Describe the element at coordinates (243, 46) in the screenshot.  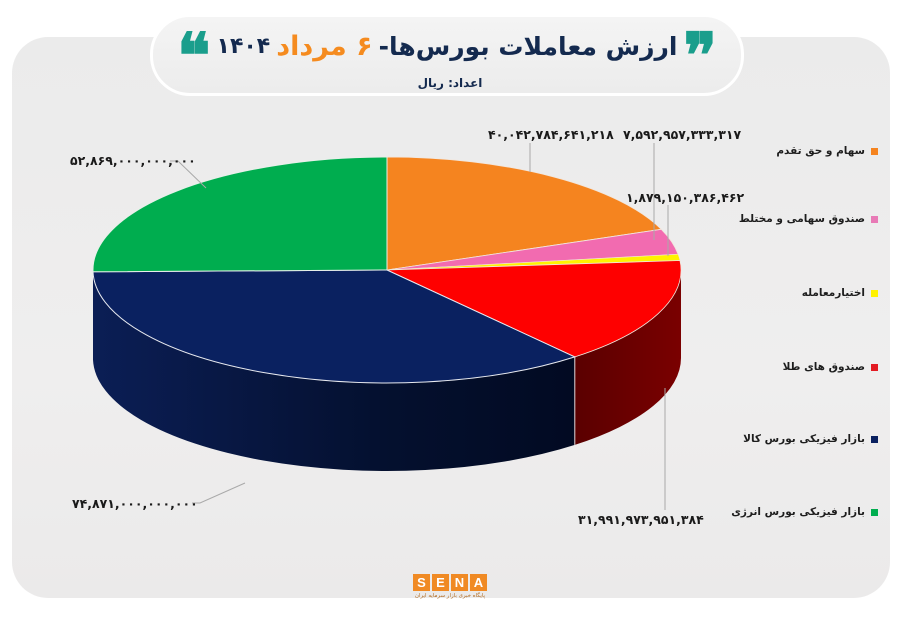
I see `title-year: ۱۴۰۴` at that location.